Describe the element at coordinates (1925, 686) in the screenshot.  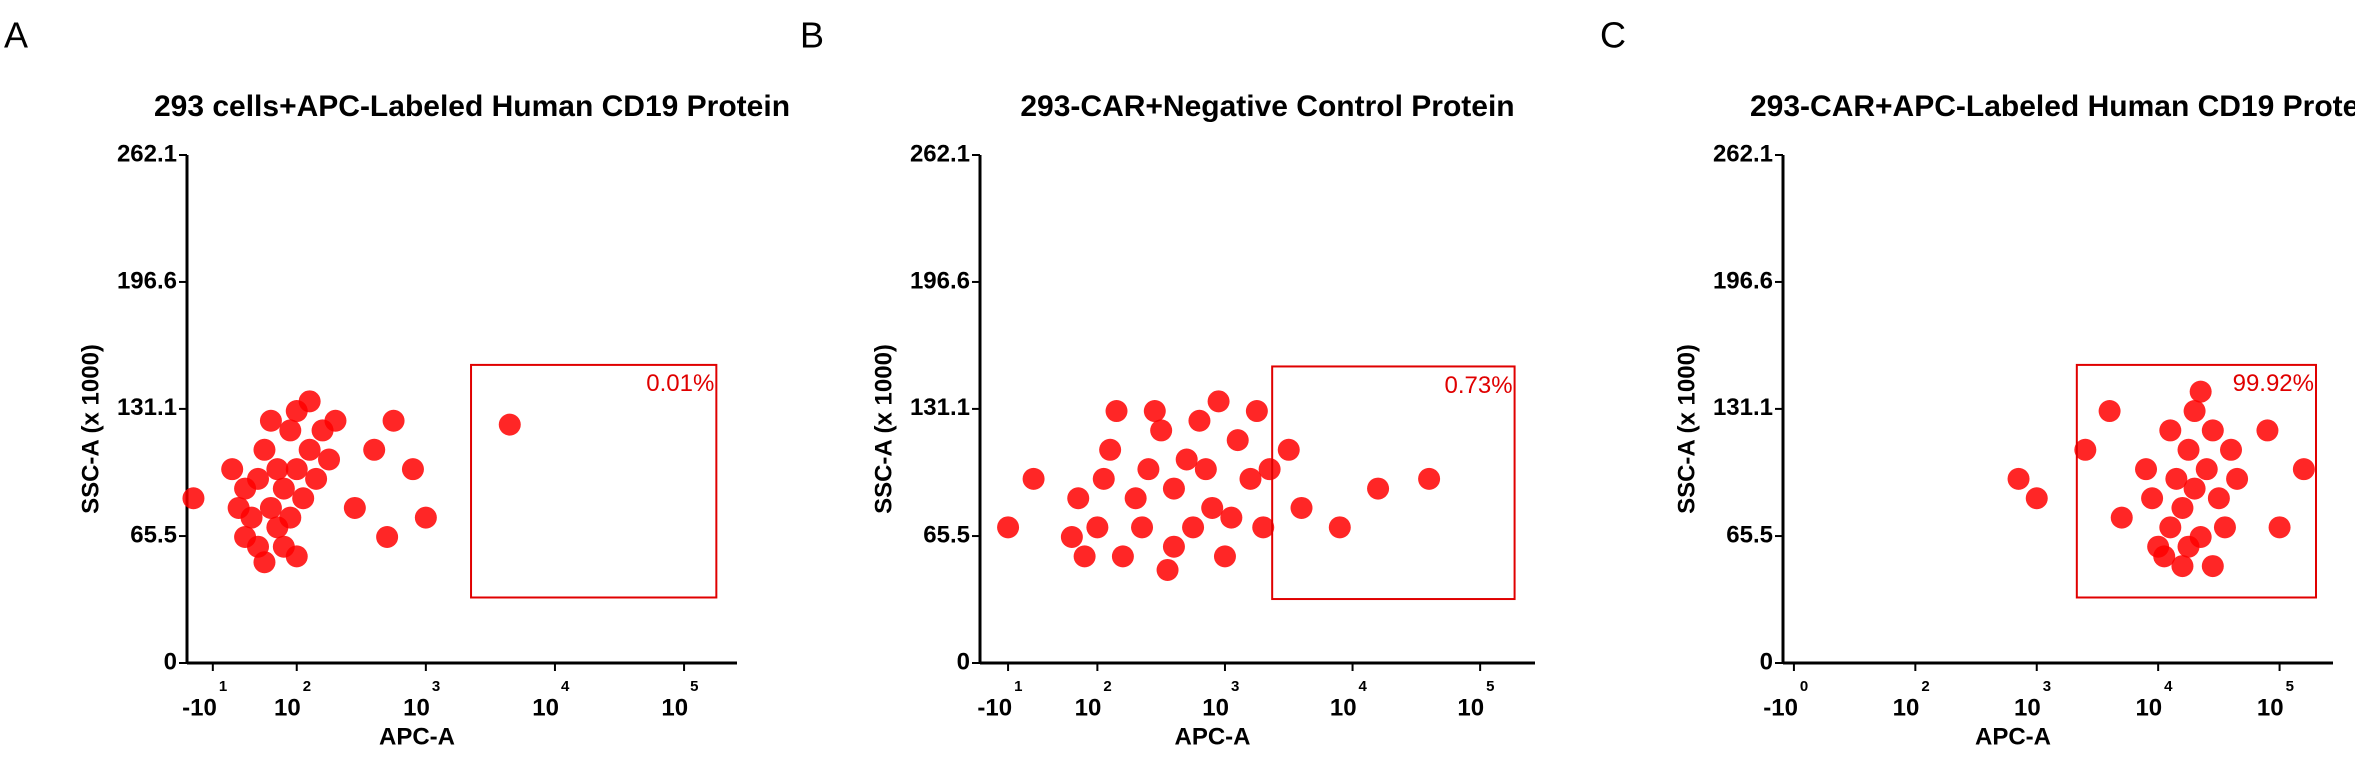
I see `x-tick-exponent: 2` at that location.